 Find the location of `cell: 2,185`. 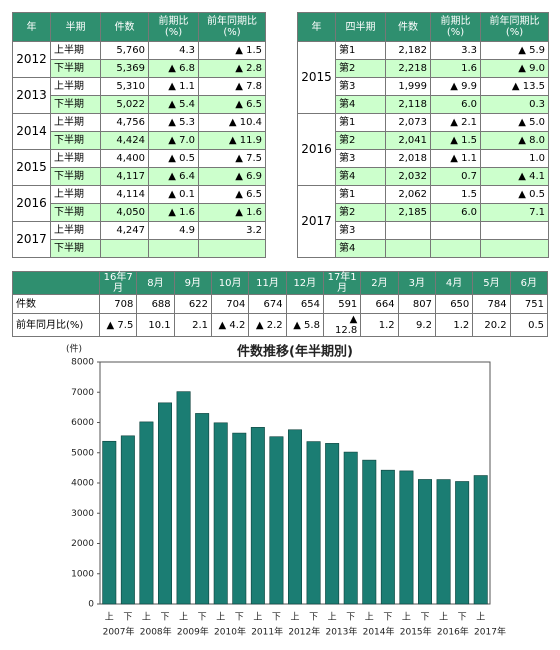

cell: 2,185 is located at coordinates (408, 212).